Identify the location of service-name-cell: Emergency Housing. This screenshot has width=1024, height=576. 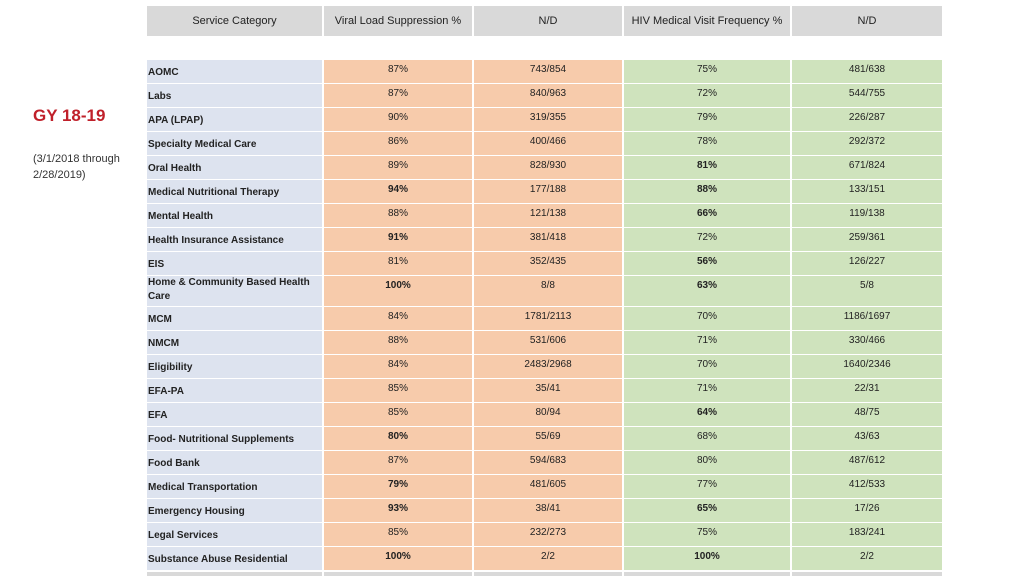
(235, 511).